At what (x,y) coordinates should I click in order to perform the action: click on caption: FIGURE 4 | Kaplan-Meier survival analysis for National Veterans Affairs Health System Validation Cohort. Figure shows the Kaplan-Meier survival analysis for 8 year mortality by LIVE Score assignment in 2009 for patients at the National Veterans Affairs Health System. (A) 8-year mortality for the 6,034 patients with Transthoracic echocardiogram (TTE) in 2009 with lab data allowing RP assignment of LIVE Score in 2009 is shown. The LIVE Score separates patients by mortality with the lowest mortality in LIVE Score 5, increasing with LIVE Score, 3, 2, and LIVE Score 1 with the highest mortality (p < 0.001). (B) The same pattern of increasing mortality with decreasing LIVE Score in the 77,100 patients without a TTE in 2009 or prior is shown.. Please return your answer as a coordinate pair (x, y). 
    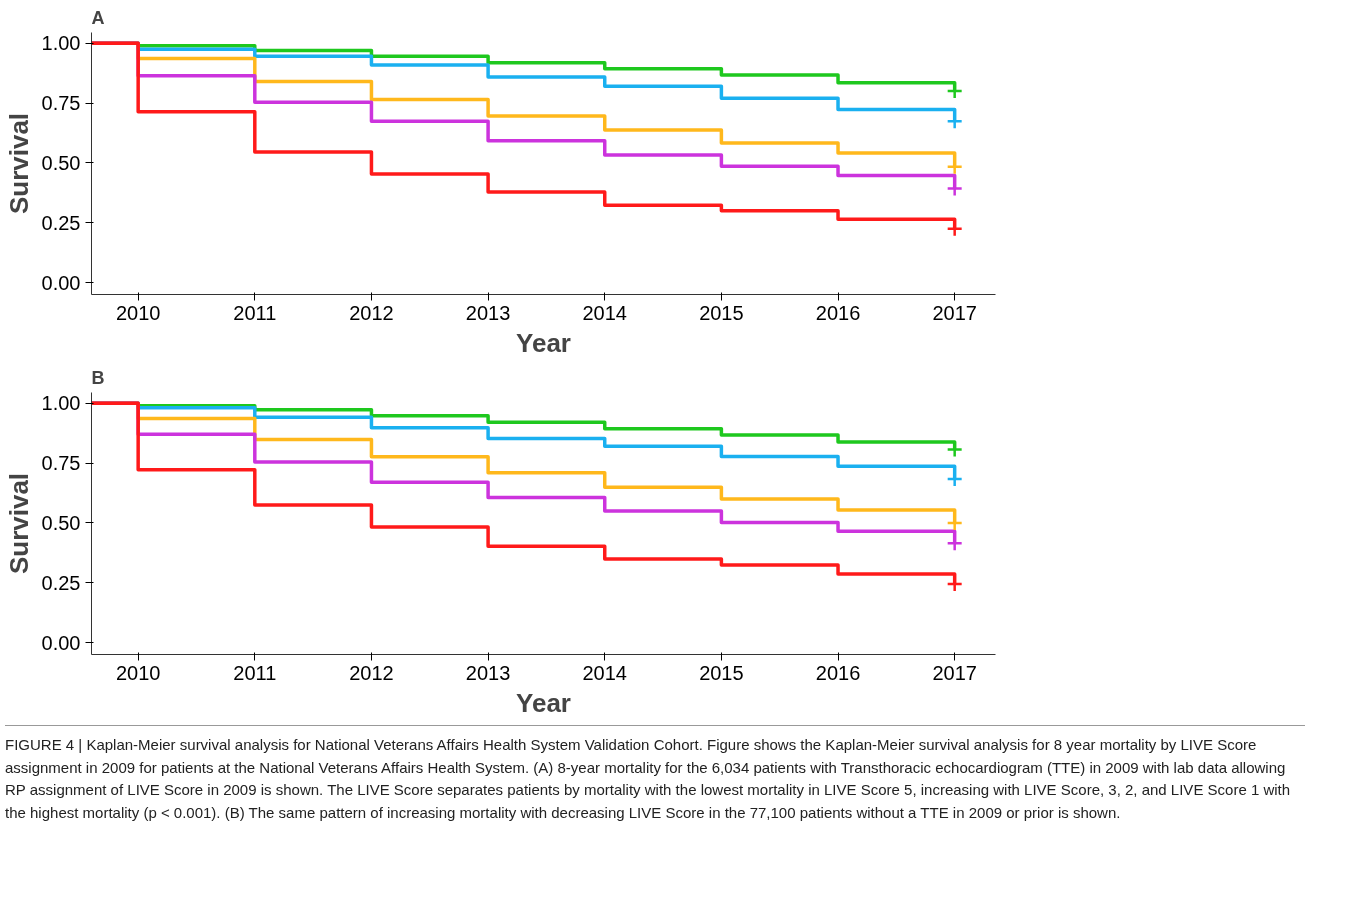
    Looking at the image, I should click on (648, 779).